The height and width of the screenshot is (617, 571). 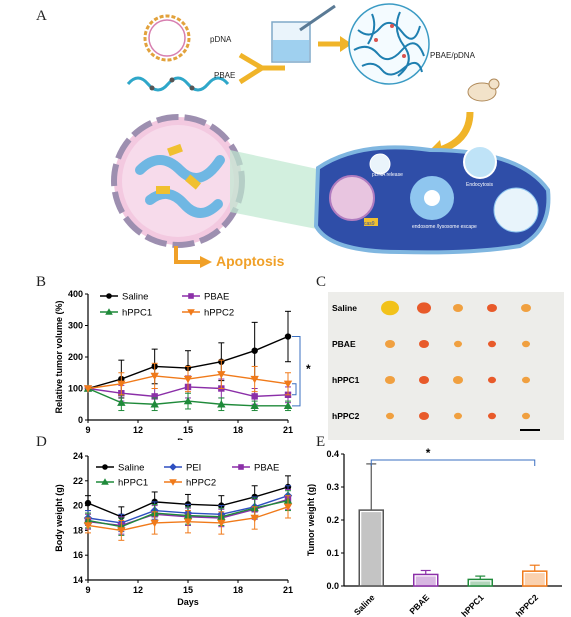 I want to click on y-tick-label: 200, so click(x=75, y=357).